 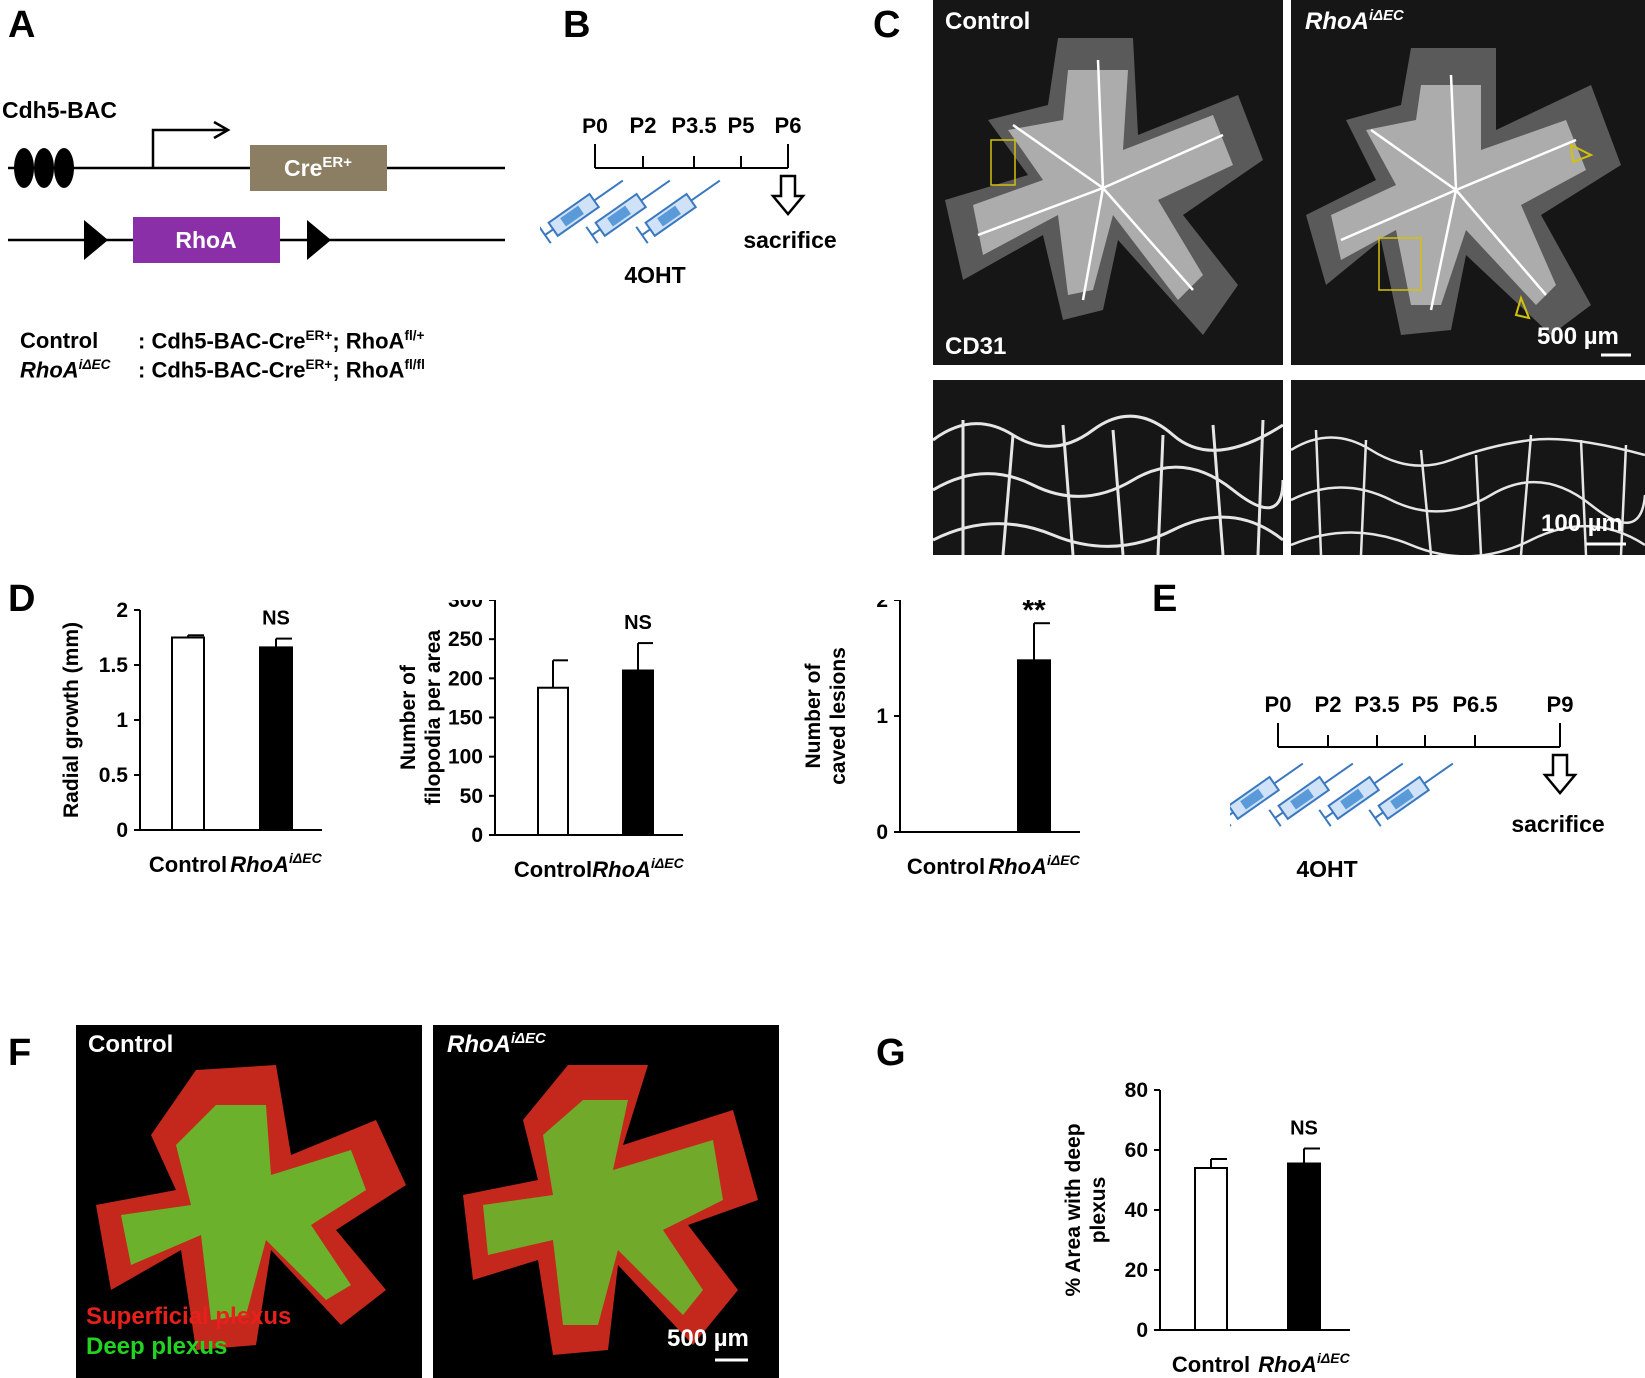 I want to click on control-plexus-image, so click(x=251, y=1207).